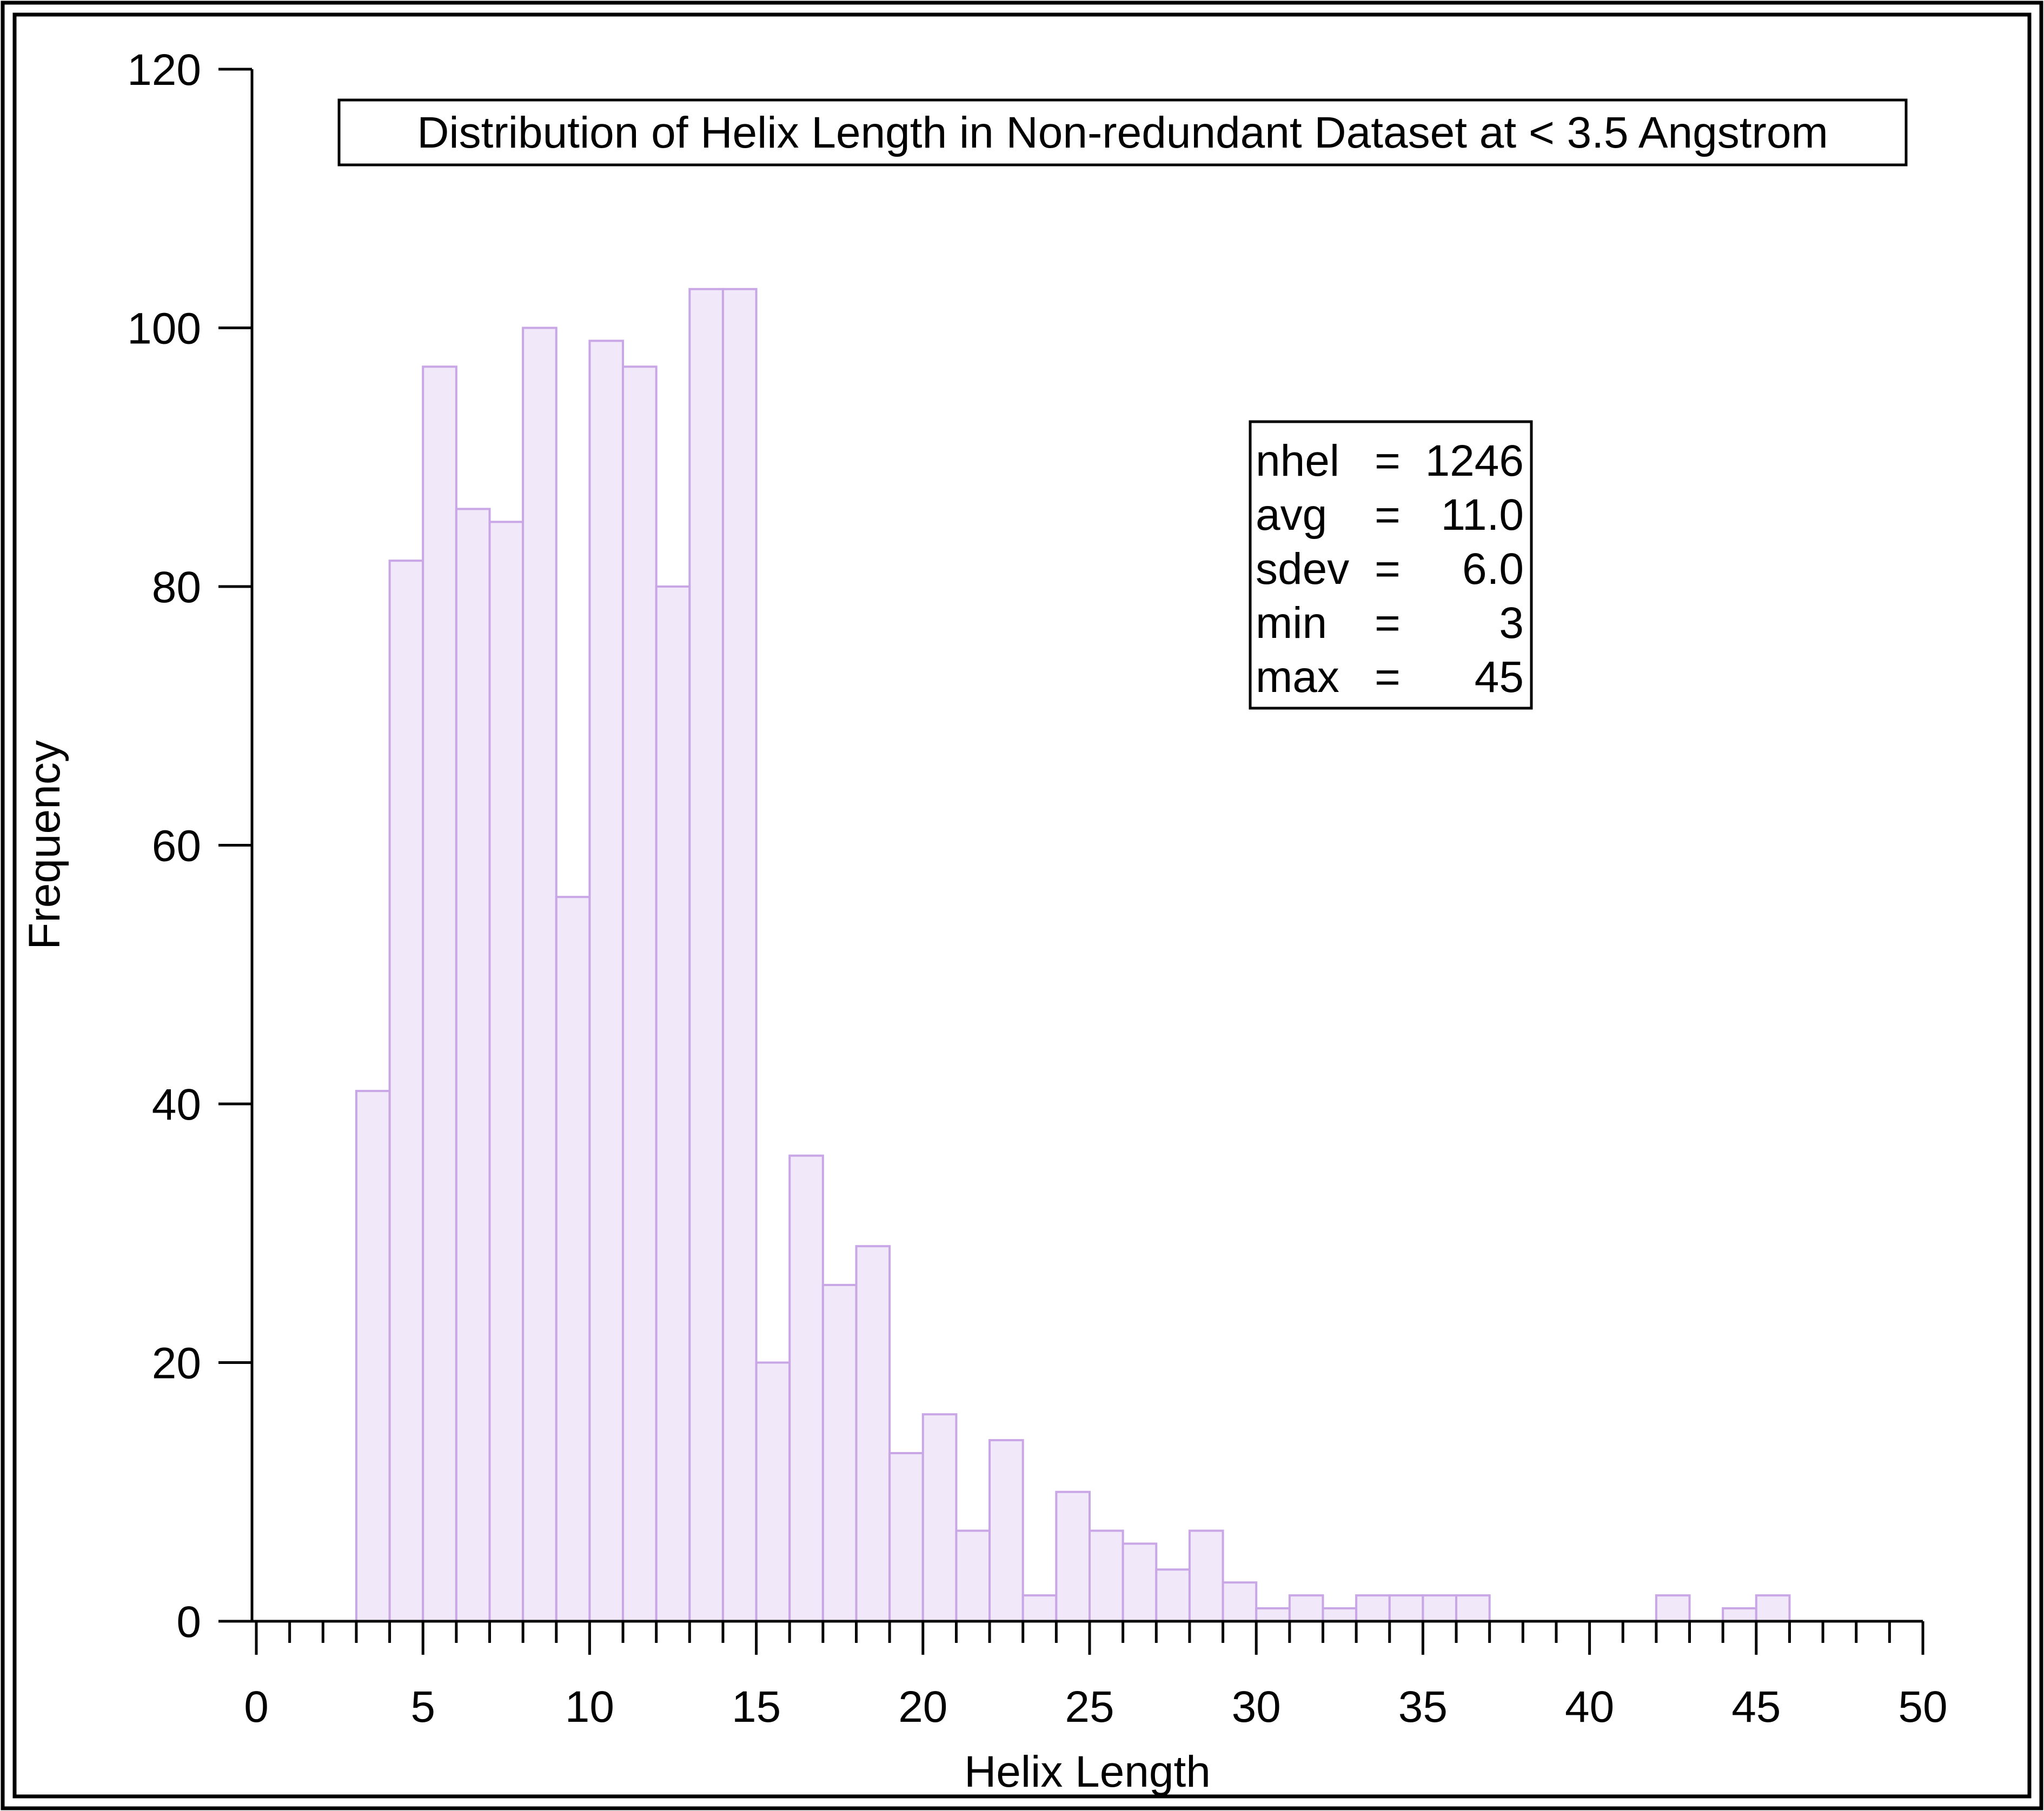 The width and height of the screenshot is (2044, 1811). I want to click on stats-value-avg: 11.0, so click(1483, 515).